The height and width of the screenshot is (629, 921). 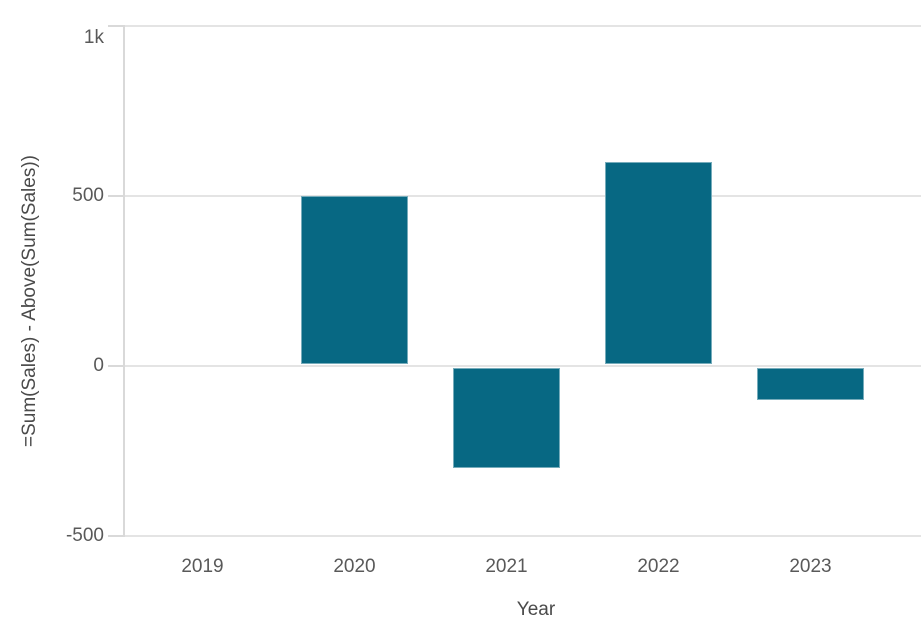 I want to click on x-category-label-2019: 2019, so click(x=202, y=566).